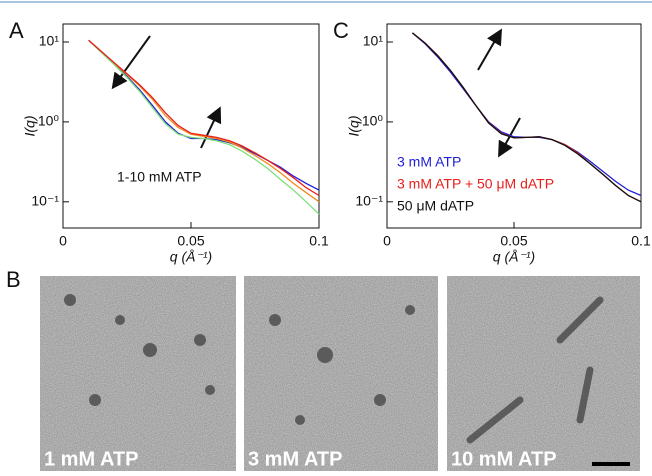  Describe the element at coordinates (341, 30) in the screenshot. I see `panel-label: C` at that location.